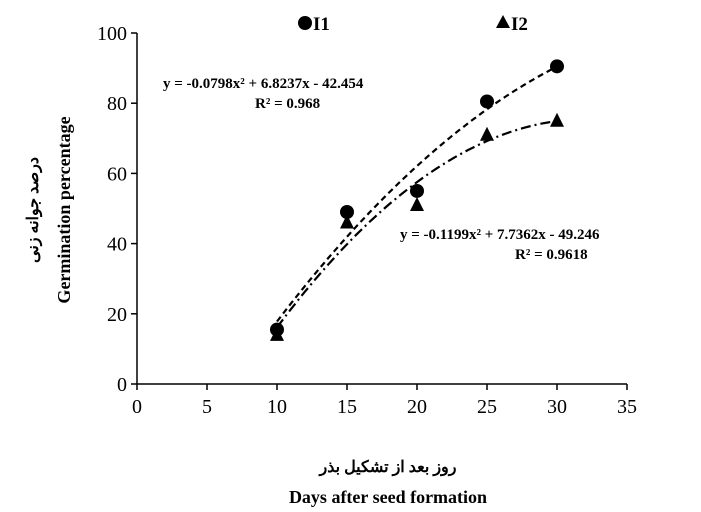 This screenshot has height=512, width=701. What do you see at coordinates (387, 468) in the screenshot?
I see `x-axis-title-fa: روز بعد از تشکیل بذر` at bounding box center [387, 468].